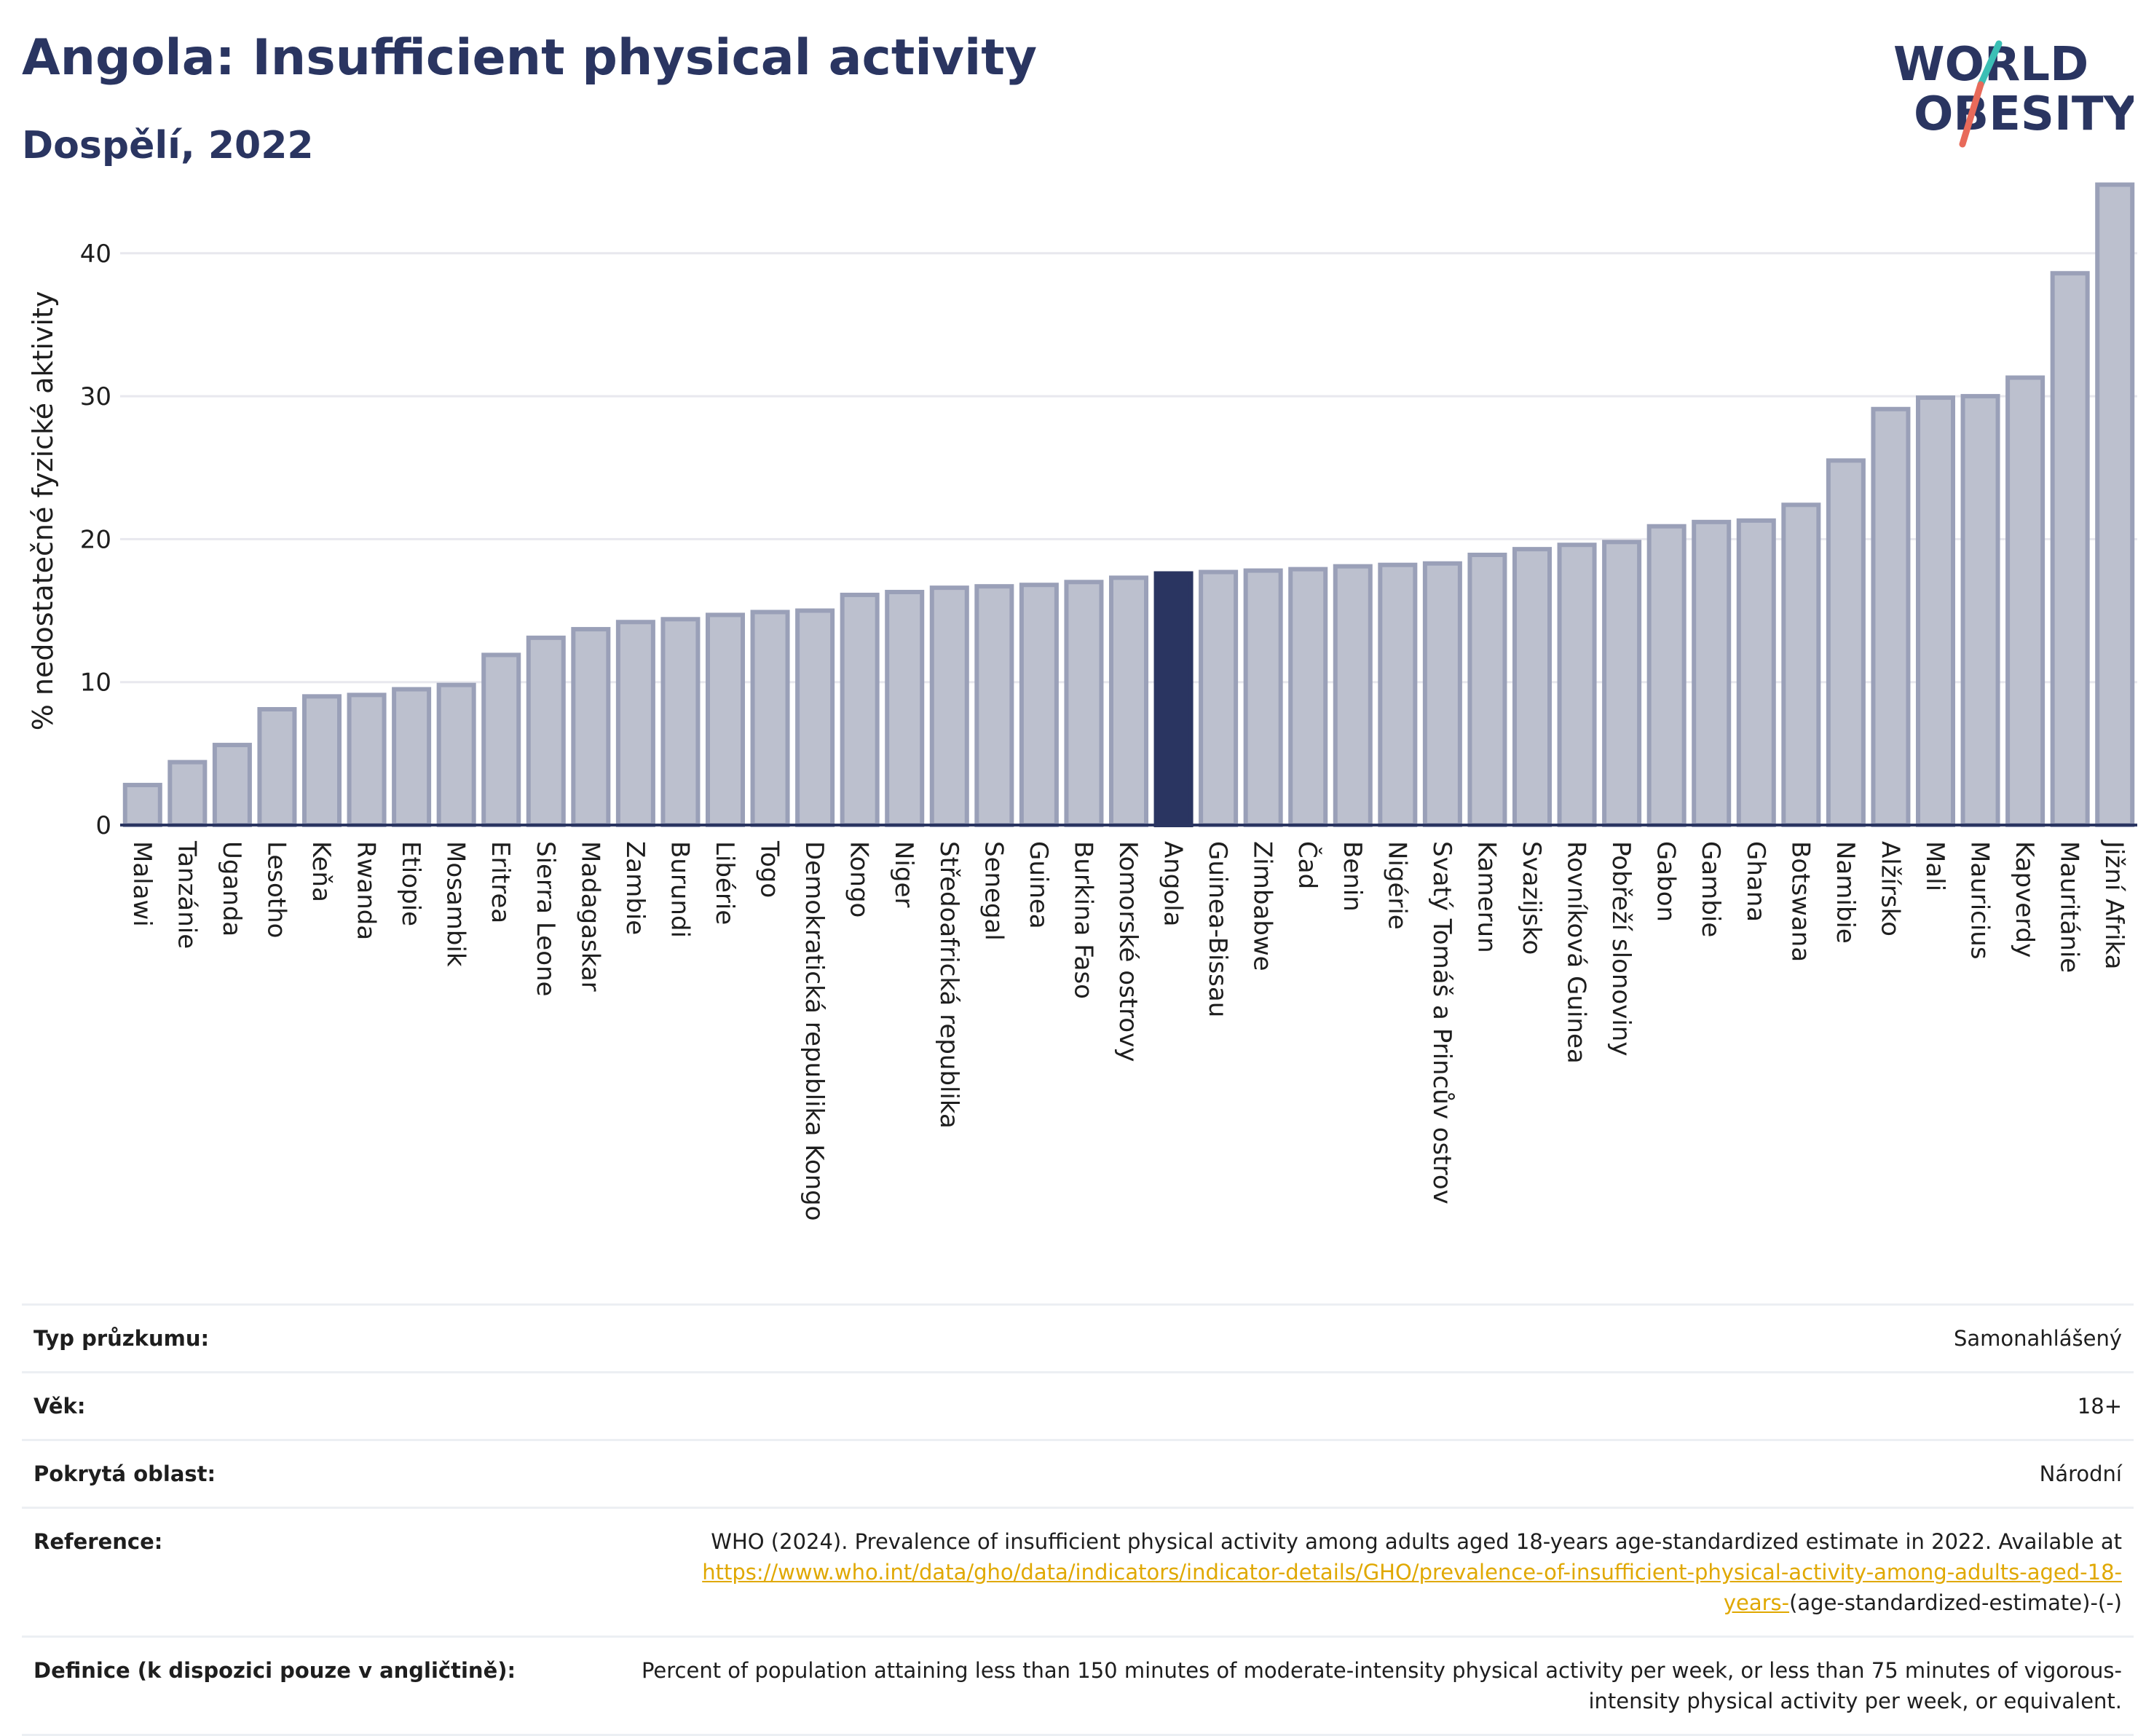  What do you see at coordinates (589, 916) in the screenshot?
I see `x-category-label: Madagaskar` at bounding box center [589, 916].